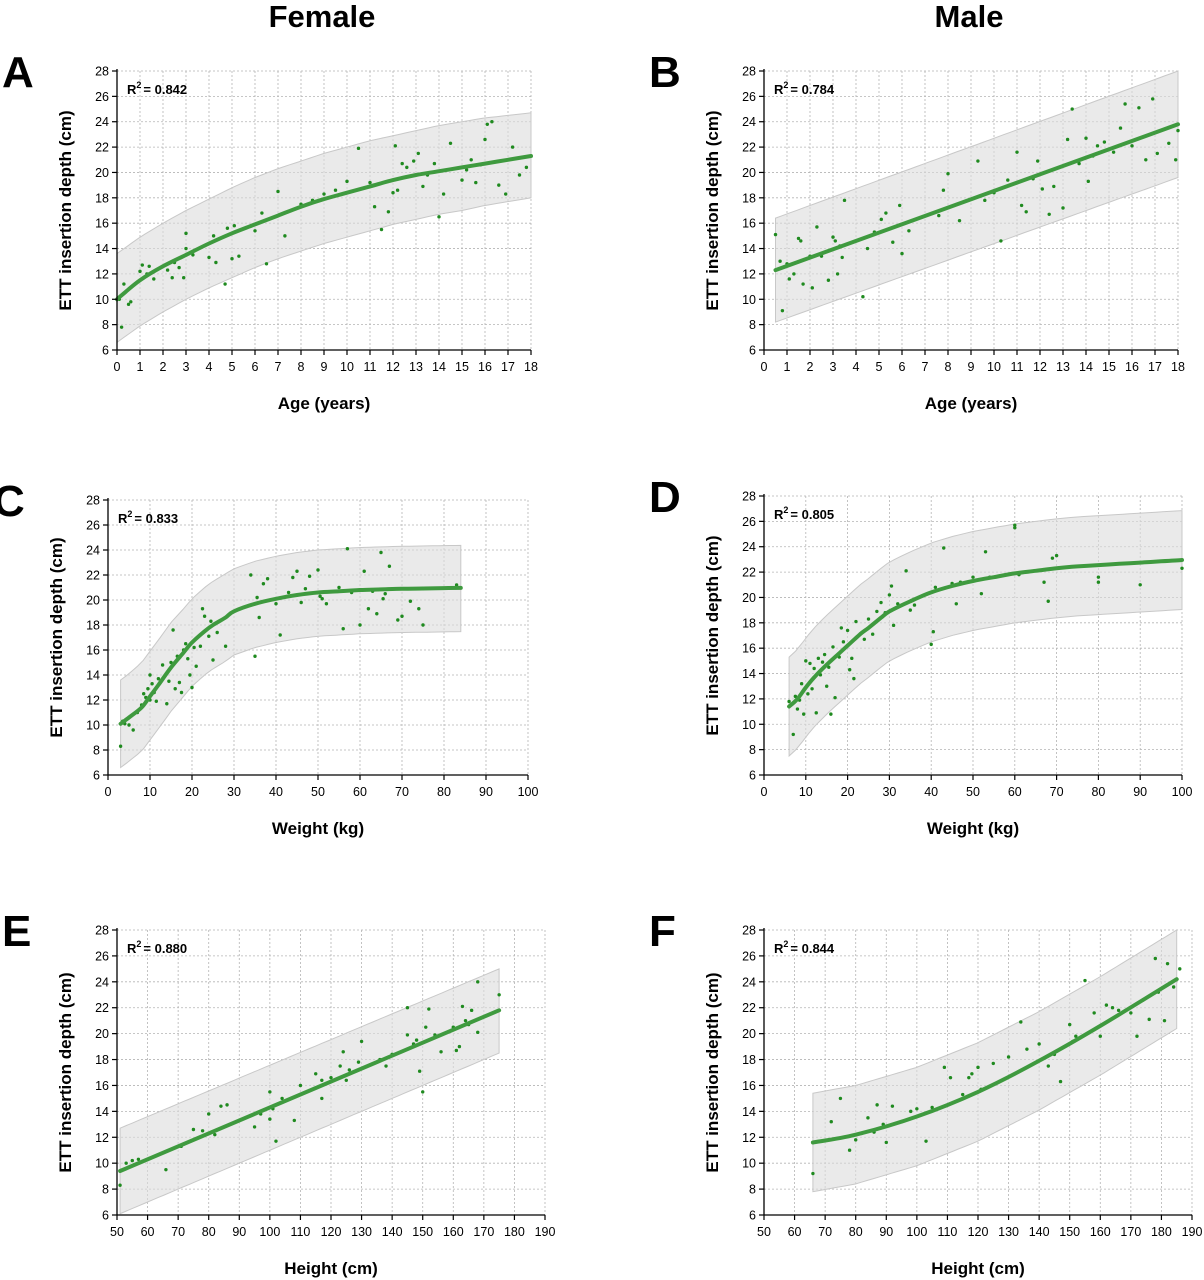  Describe the element at coordinates (108, 792) in the screenshot. I see `x-tick-label: 0` at that location.